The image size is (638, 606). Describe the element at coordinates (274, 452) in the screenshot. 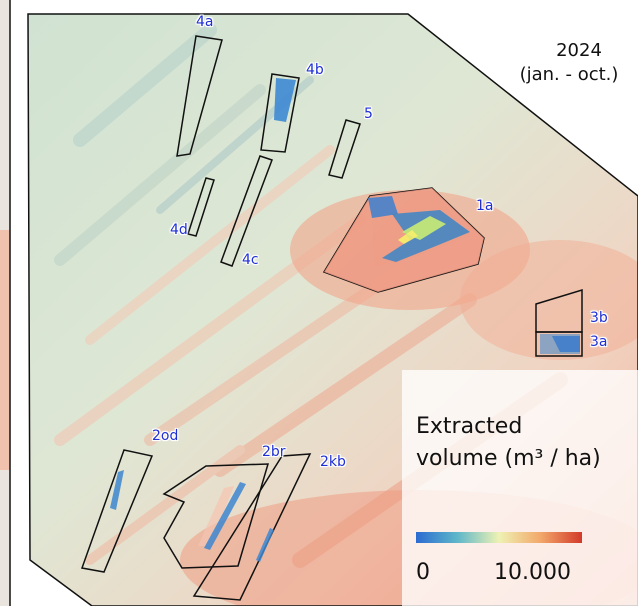

I see `area-label-2br: 2br` at that location.